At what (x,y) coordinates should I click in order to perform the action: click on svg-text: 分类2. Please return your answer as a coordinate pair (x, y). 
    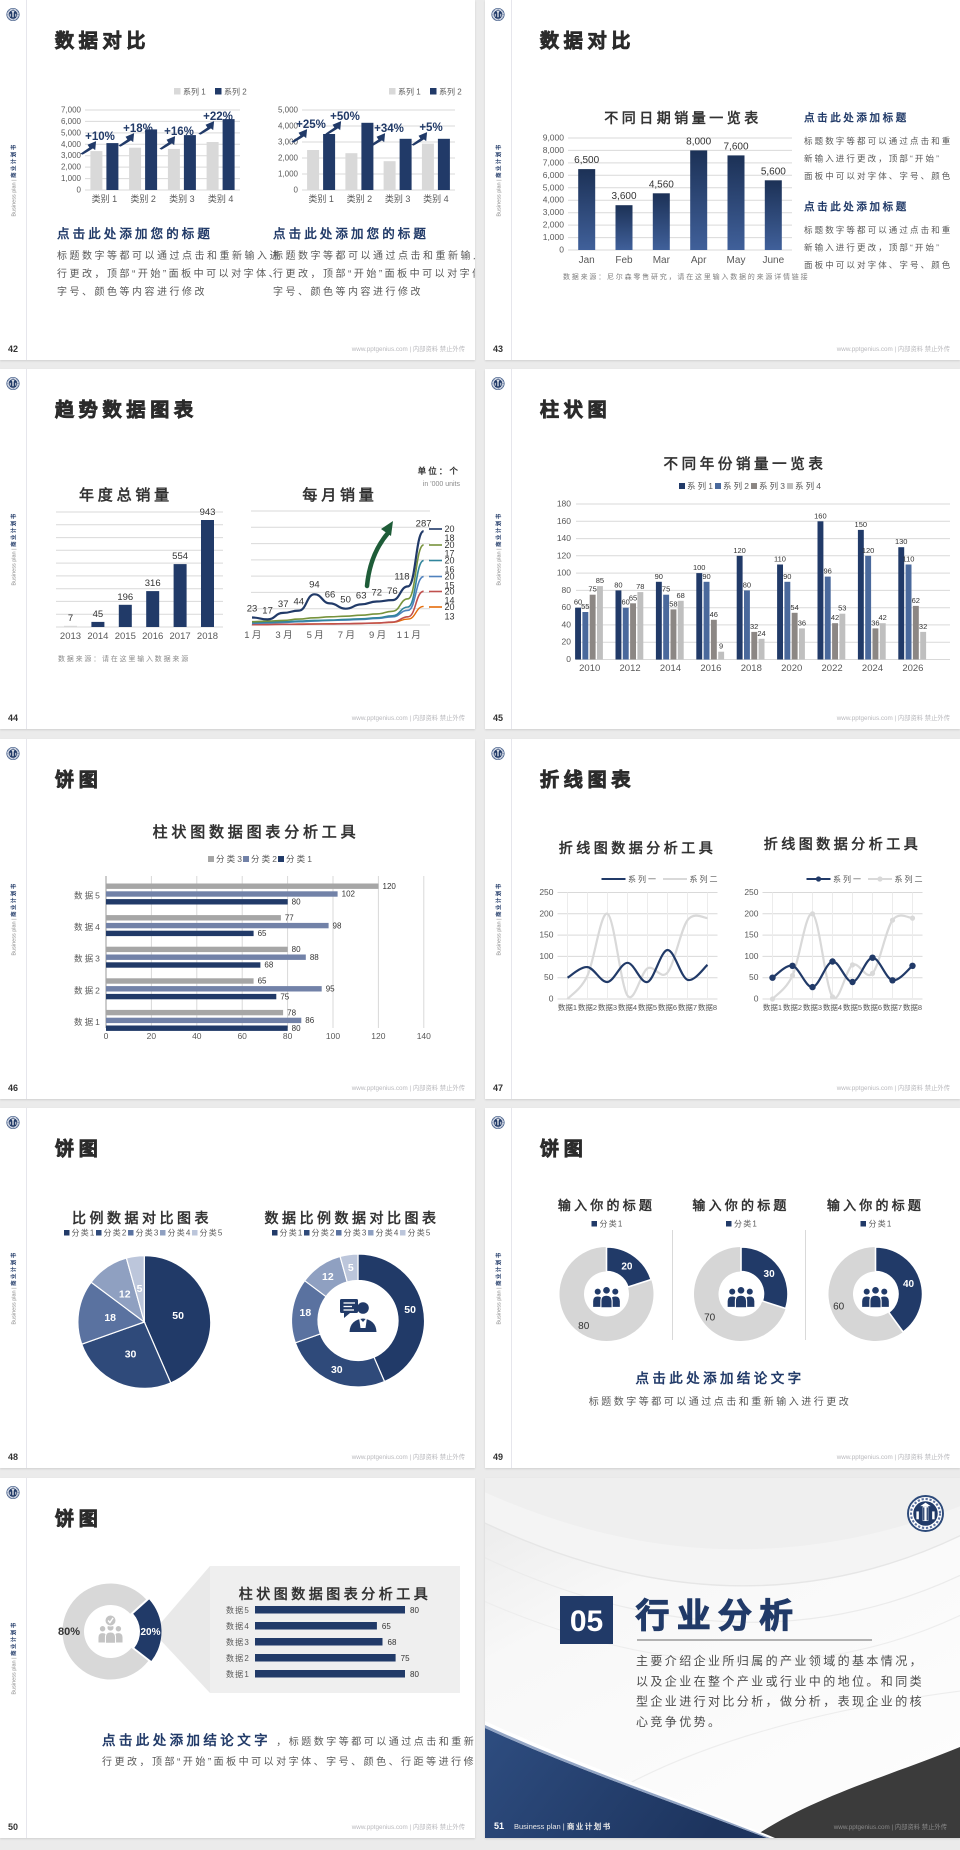
    Looking at the image, I should click on (116, 1233).